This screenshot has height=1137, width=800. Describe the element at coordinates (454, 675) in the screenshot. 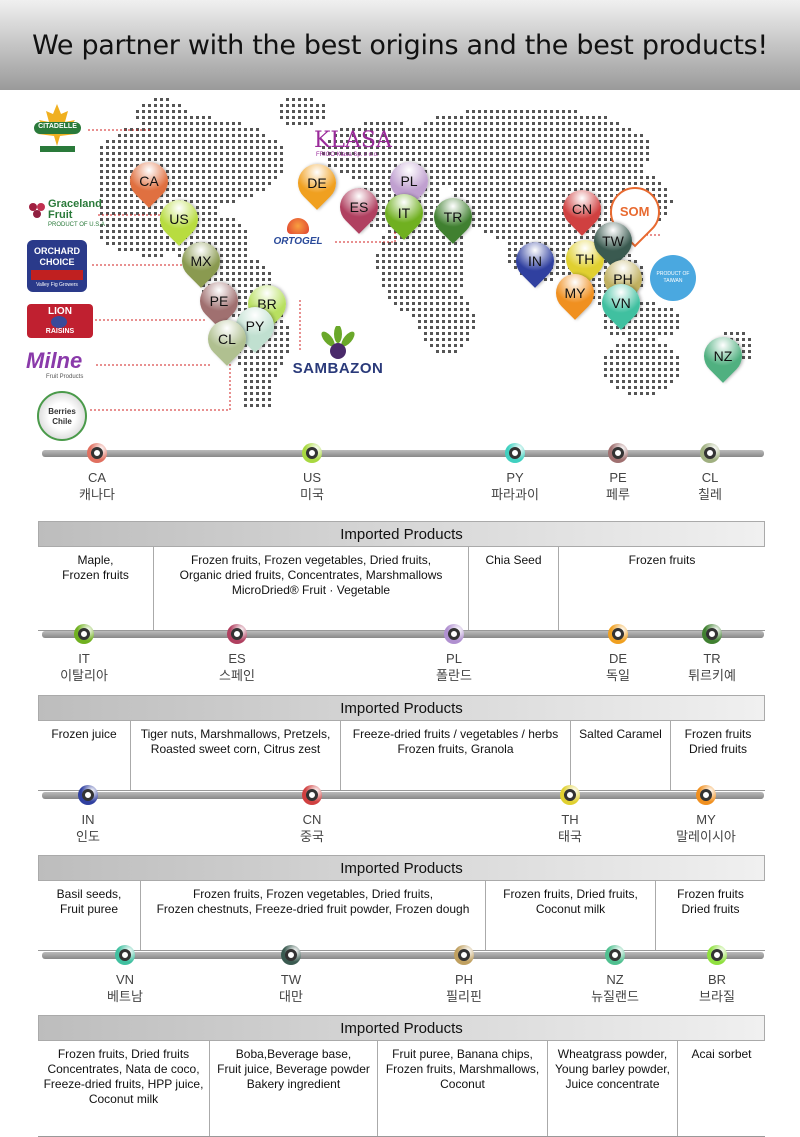

I see `country-name: 폴란드` at that location.